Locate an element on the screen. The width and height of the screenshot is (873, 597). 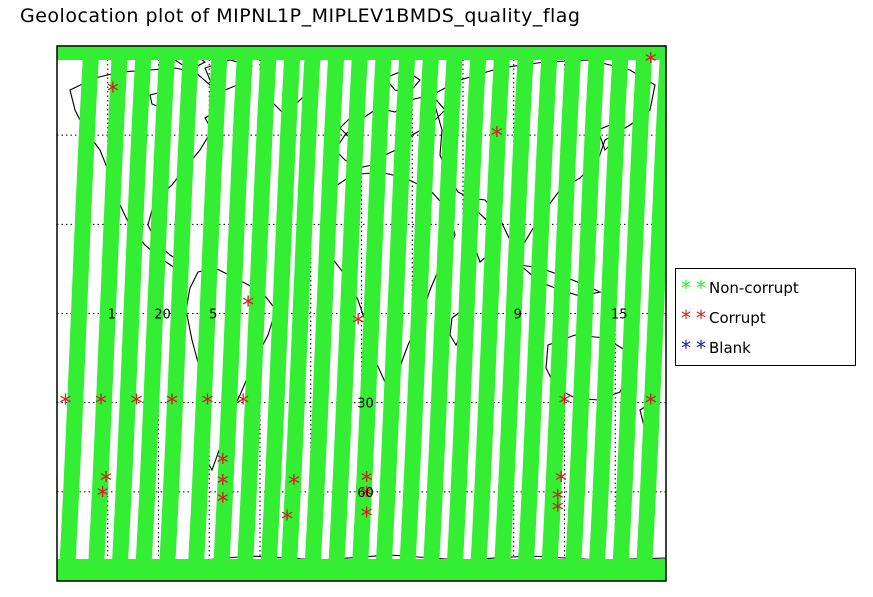
legend: * * Non-corrupt * * Corrupt * * Blank is located at coordinates (765, 317).